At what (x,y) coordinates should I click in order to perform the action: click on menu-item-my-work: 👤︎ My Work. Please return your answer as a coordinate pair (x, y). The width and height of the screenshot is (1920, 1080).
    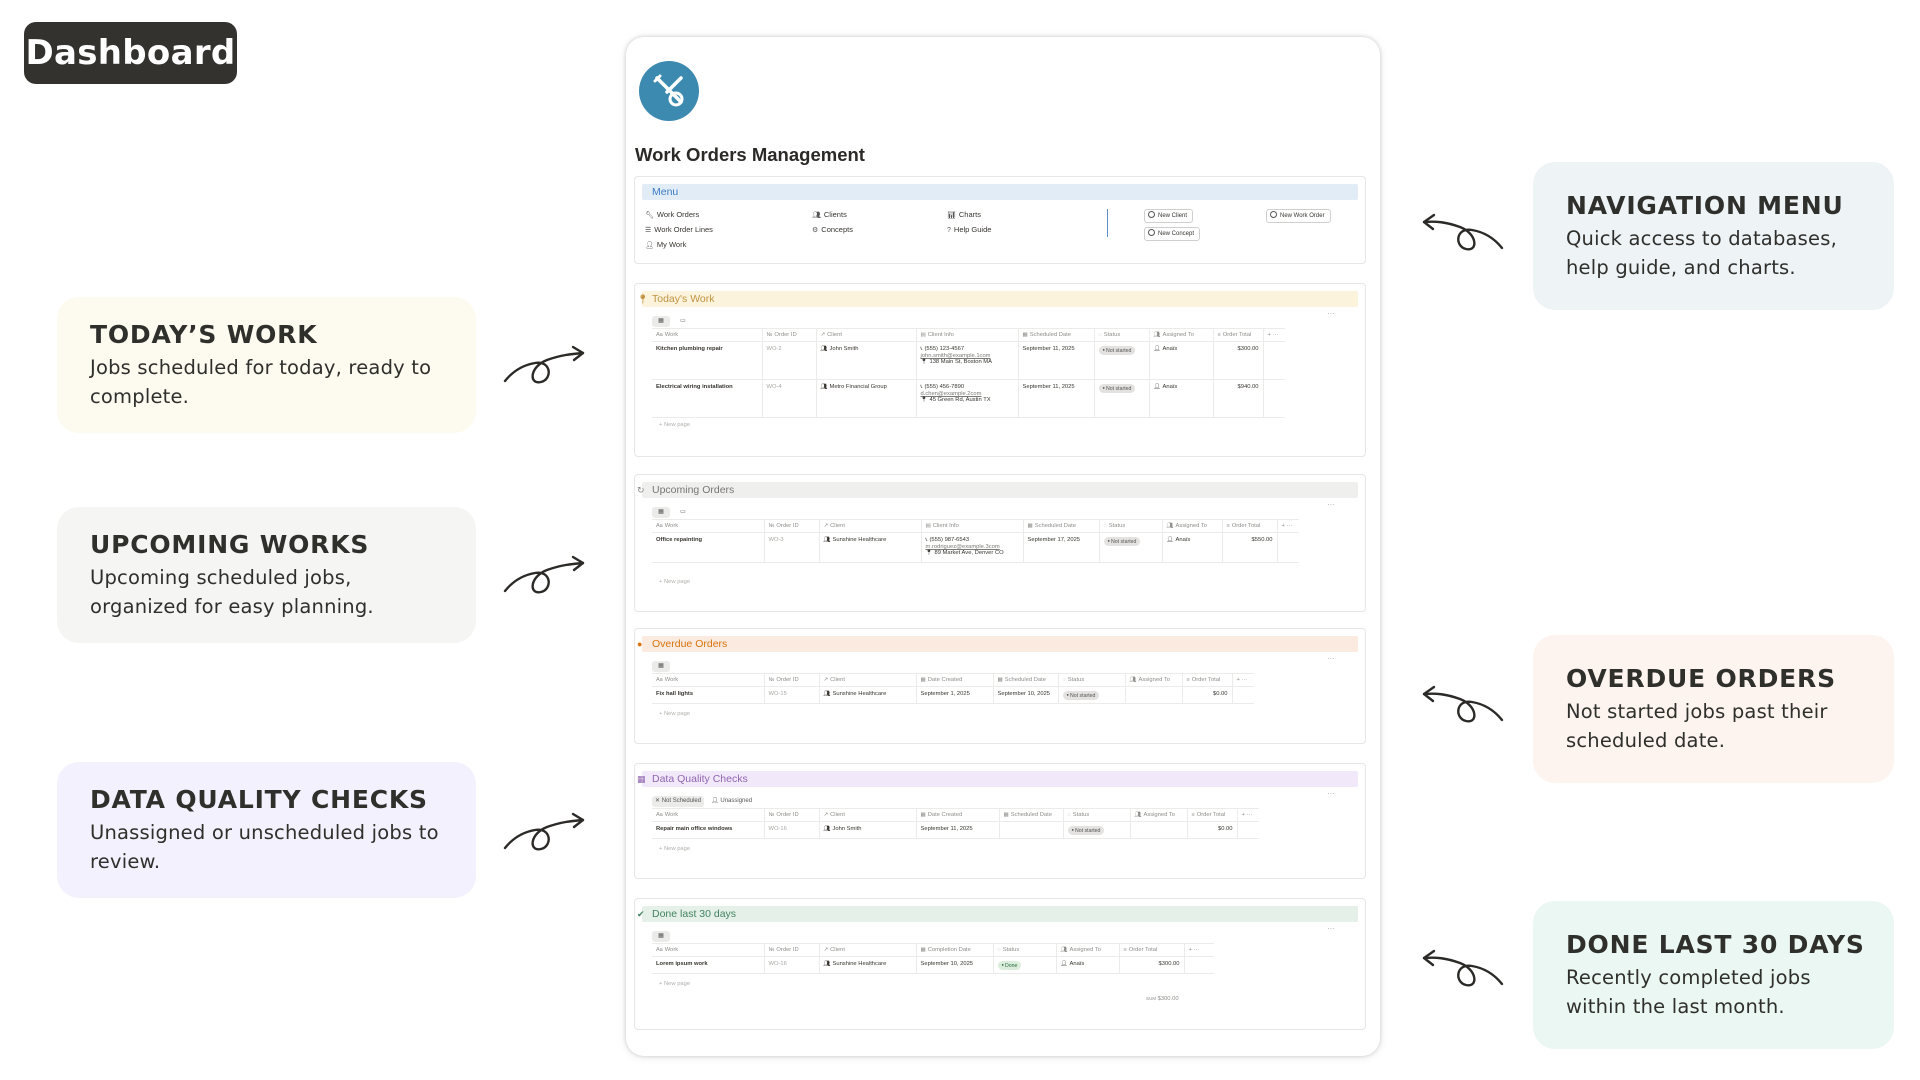
    Looking at the image, I should click on (665, 244).